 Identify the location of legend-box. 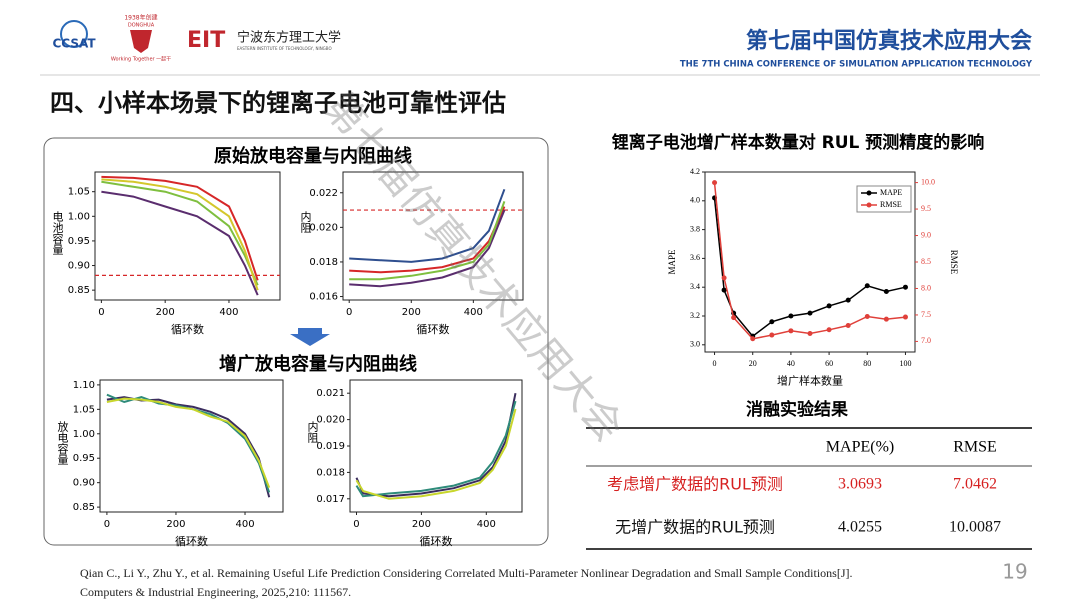
(884, 199).